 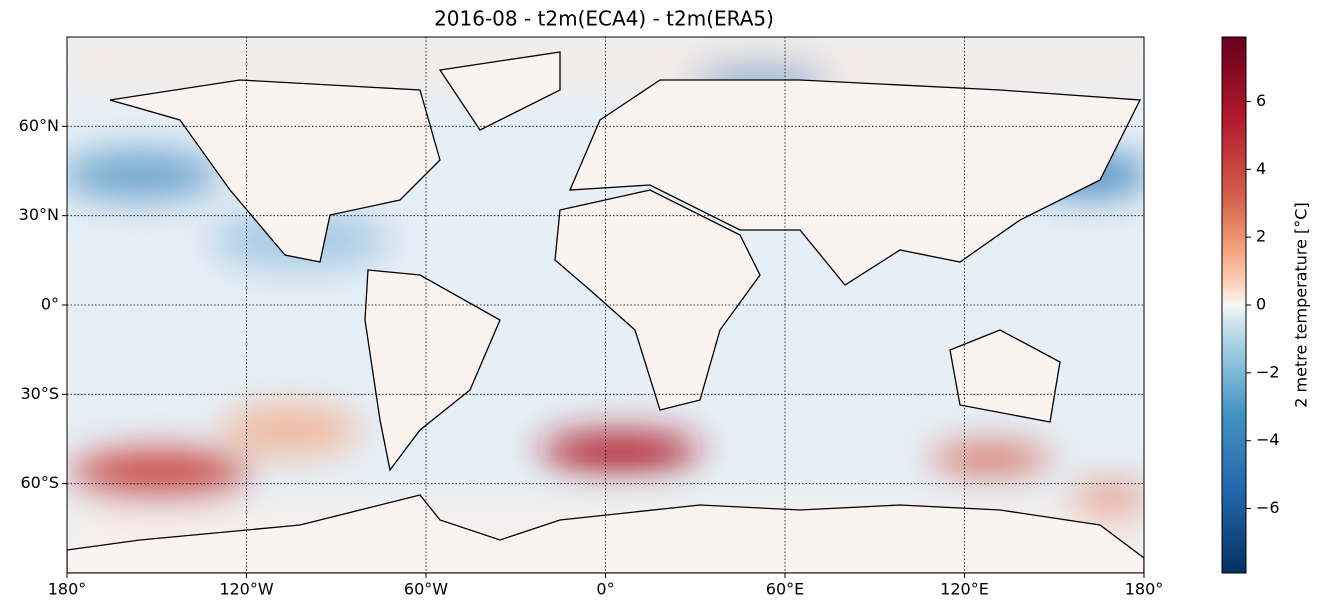 What do you see at coordinates (499, 91) in the screenshot?
I see `greenland` at bounding box center [499, 91].